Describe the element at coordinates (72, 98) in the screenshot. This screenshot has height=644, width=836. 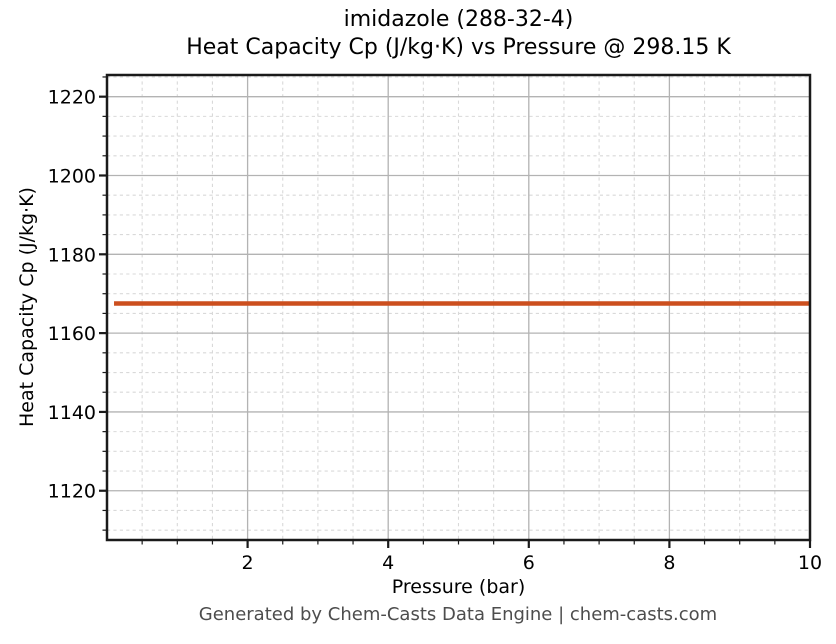
I see `y-tick-label: 1220` at that location.